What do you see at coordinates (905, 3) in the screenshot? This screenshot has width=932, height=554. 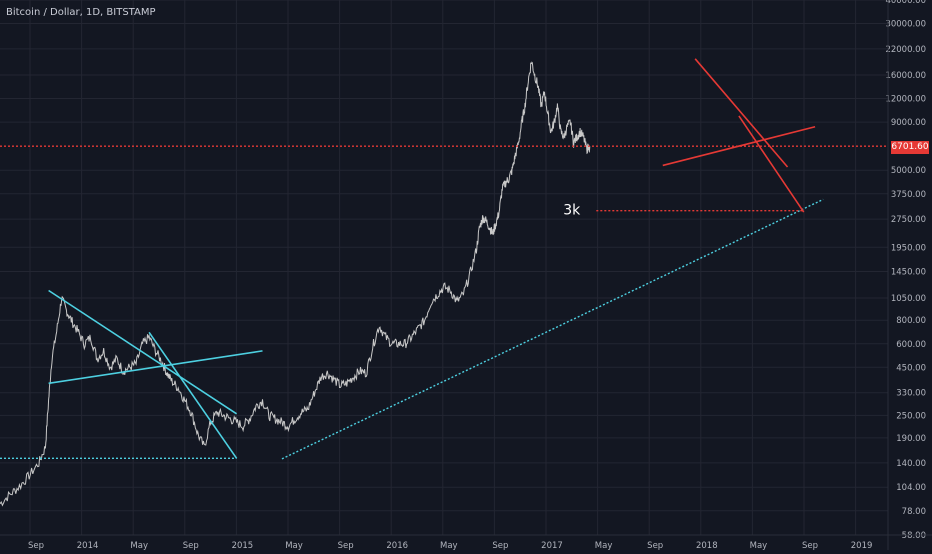 I see `y-tick-label: 40000.00` at bounding box center [905, 3].